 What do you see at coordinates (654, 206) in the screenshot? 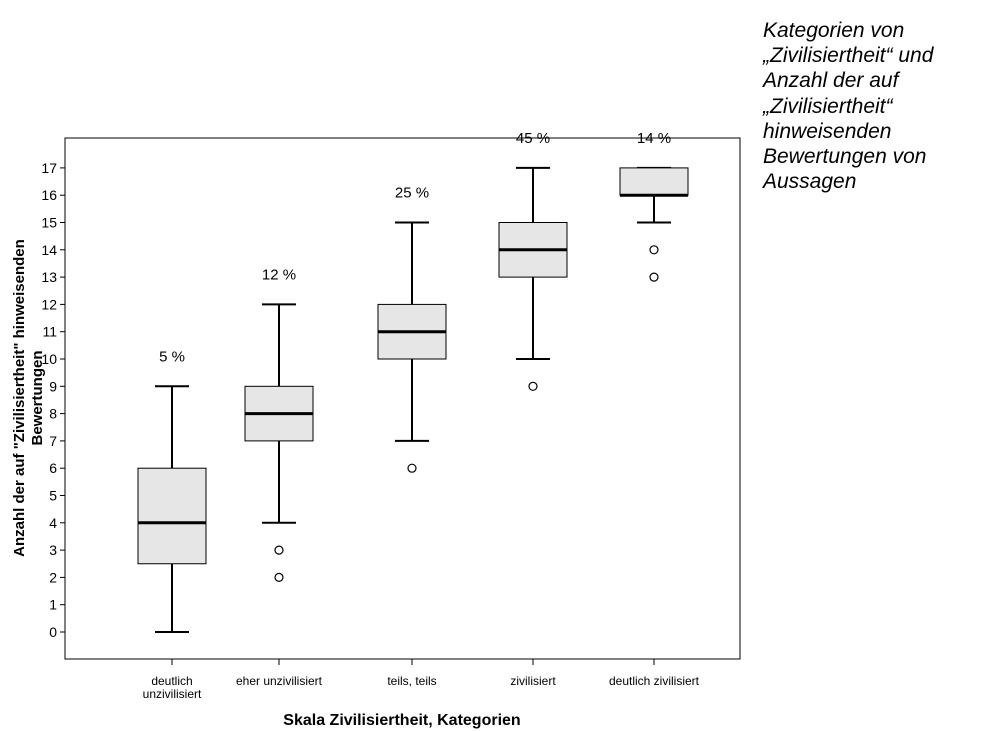
I see `box-5: 14 %` at bounding box center [654, 206].